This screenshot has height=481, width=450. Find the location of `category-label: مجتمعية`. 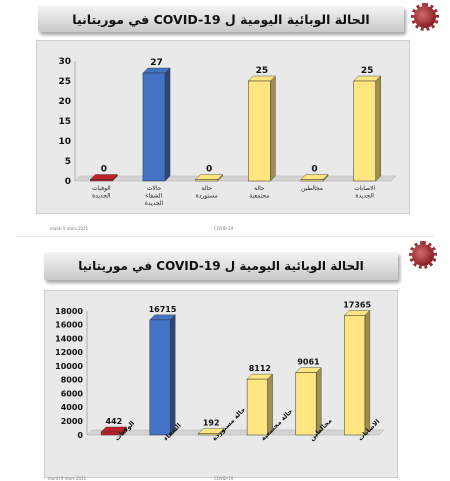

category-label: مجتمعية is located at coordinates (259, 196).